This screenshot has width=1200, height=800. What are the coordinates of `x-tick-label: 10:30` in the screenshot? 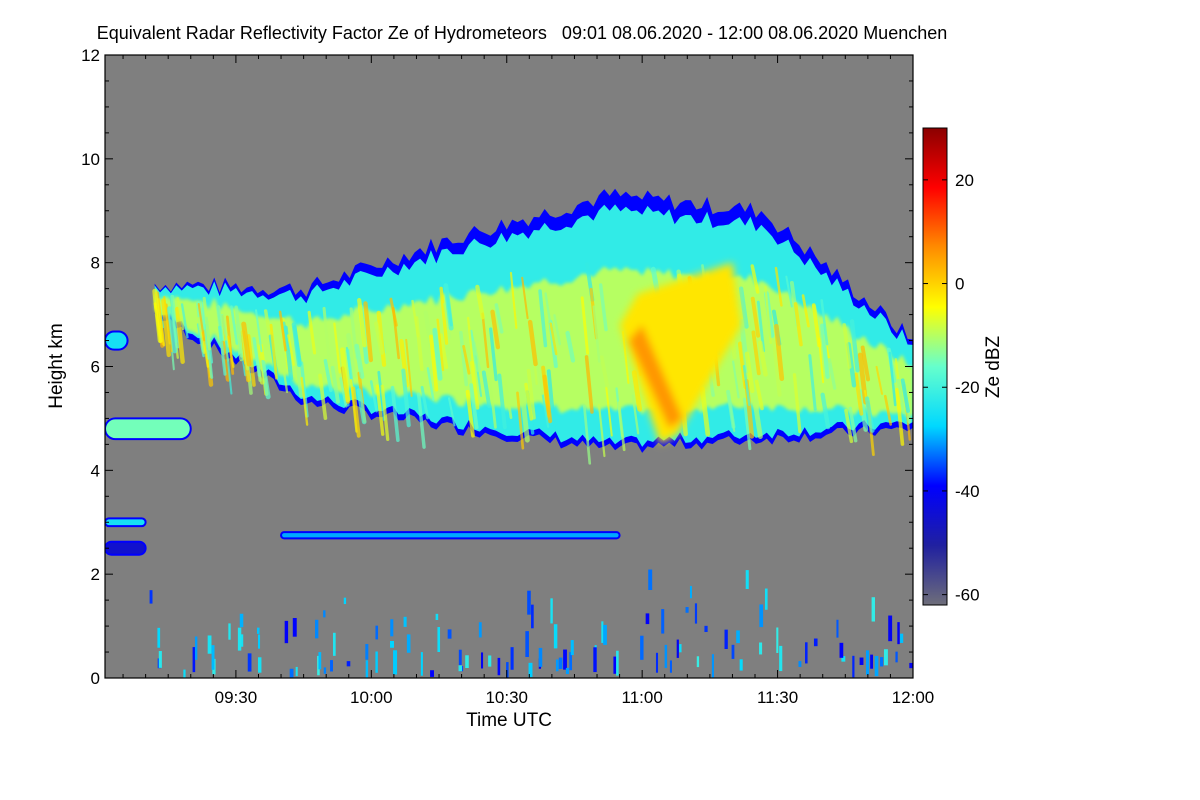 It's located at (506, 697).